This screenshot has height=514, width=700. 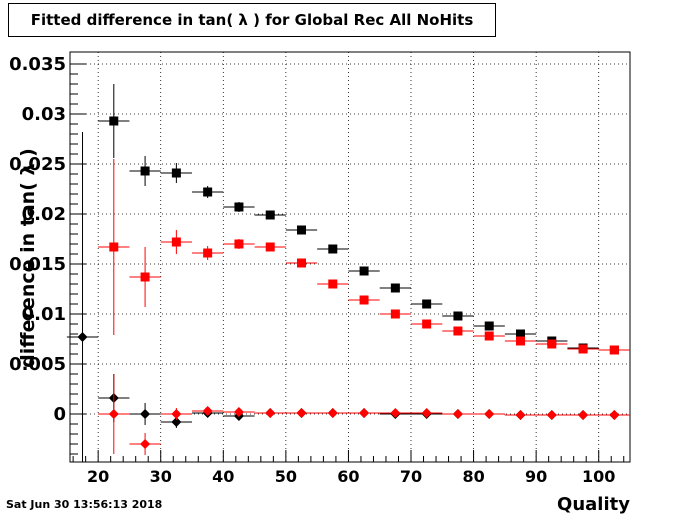 I want to click on x-tick-label: 40, so click(x=223, y=476).